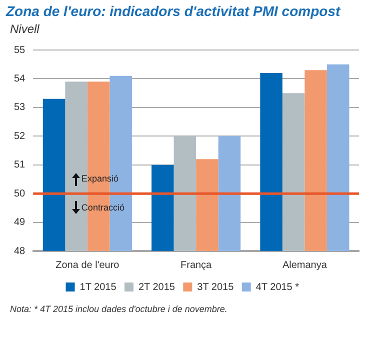  What do you see at coordinates (20, 108) in the screenshot?
I see `y-tick-label: 53` at bounding box center [20, 108].